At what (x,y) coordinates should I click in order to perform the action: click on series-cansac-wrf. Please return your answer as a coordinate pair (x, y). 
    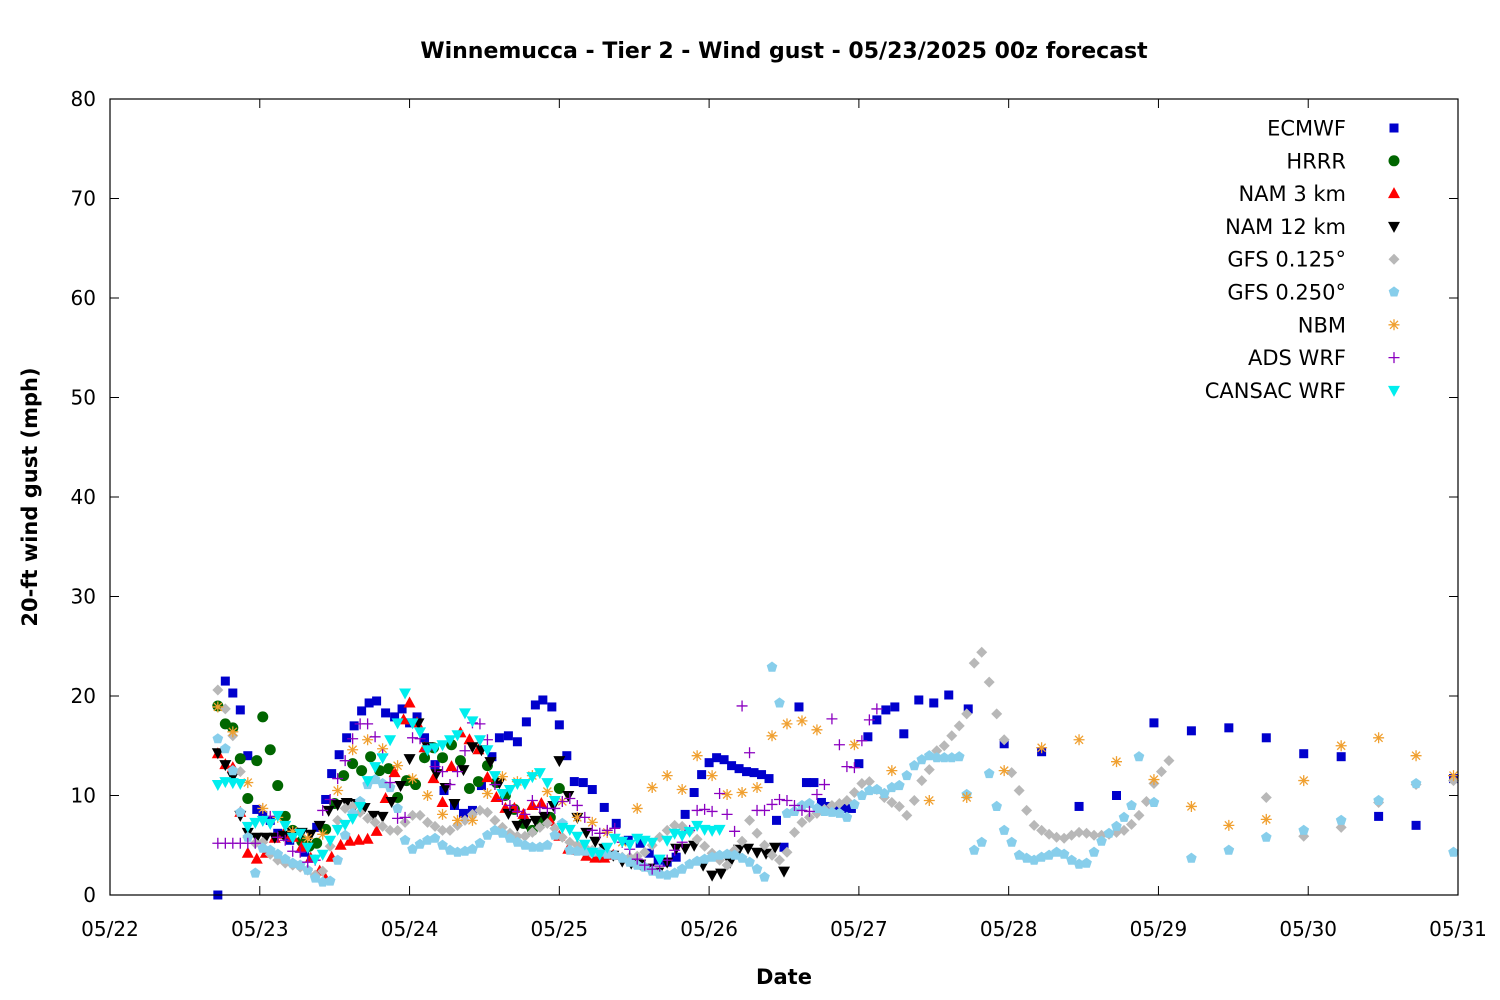
    Looking at the image, I should click on (468, 777).